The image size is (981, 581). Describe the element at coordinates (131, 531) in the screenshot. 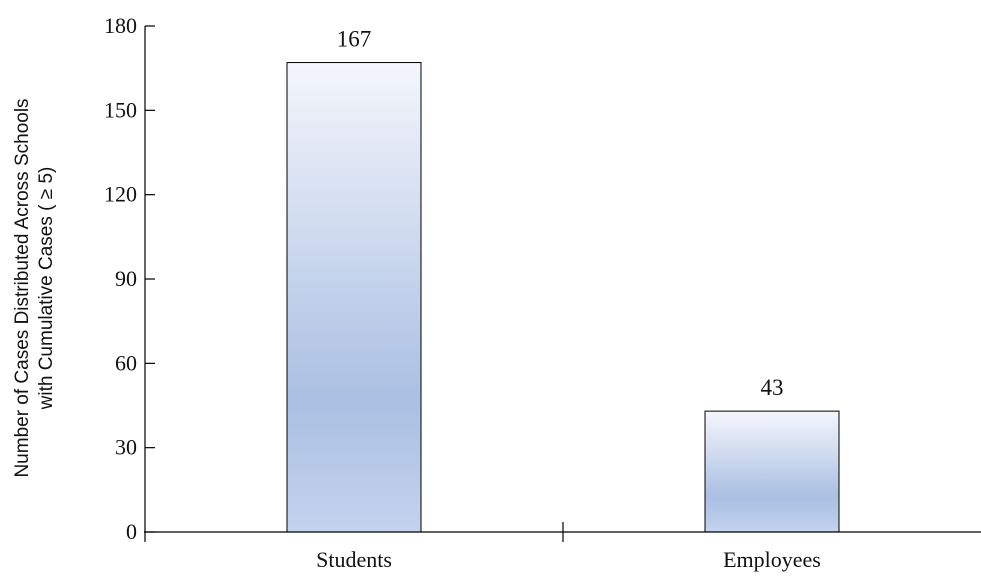

I see `y-tick-label: 0` at that location.